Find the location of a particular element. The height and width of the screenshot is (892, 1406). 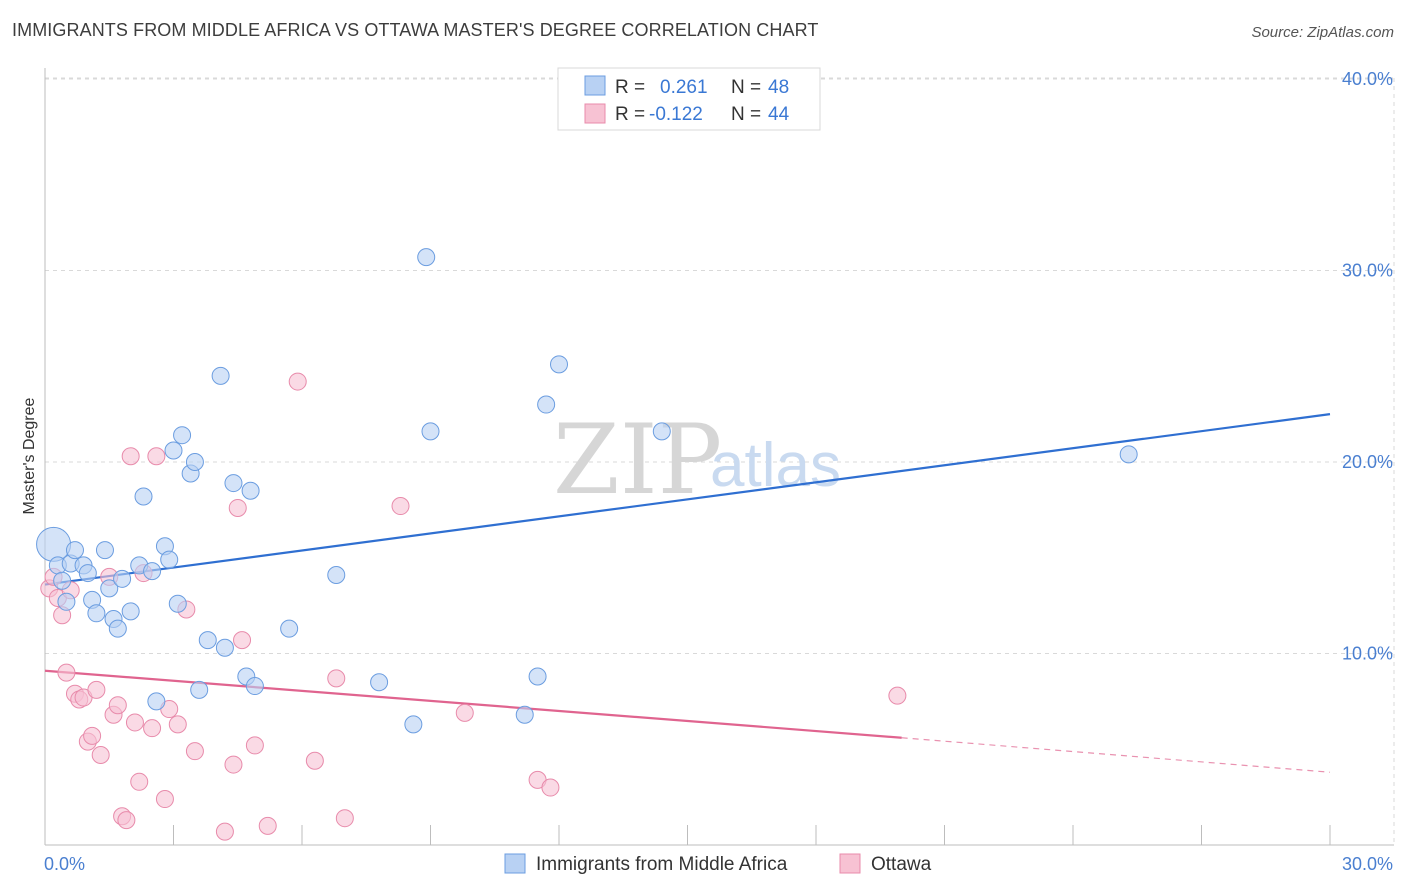

y-tick-label: 10.0% is located at coordinates (1367, 654).